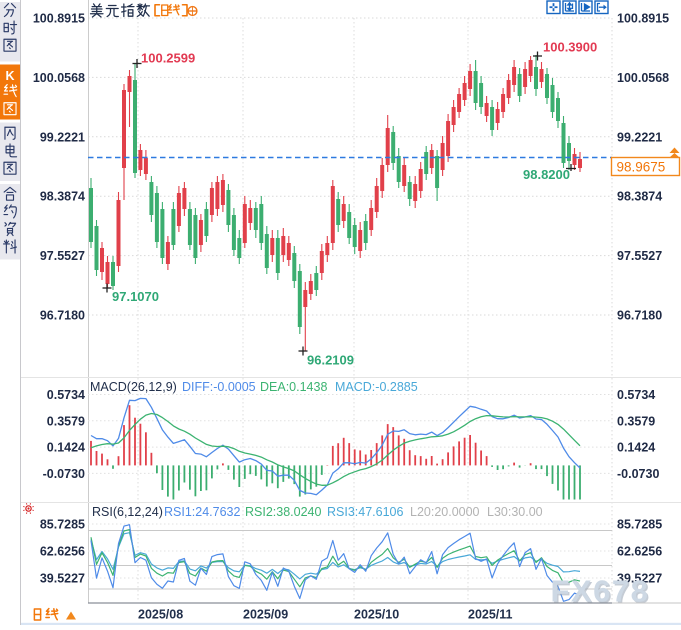 The height and width of the screenshot is (630, 681). I want to click on svg-text: DEA:0.1438, so click(293, 387).